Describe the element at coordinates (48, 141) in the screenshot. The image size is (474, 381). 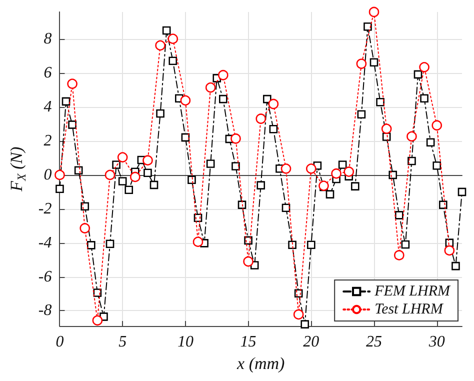
I see `y-tick-label: 2` at that location.